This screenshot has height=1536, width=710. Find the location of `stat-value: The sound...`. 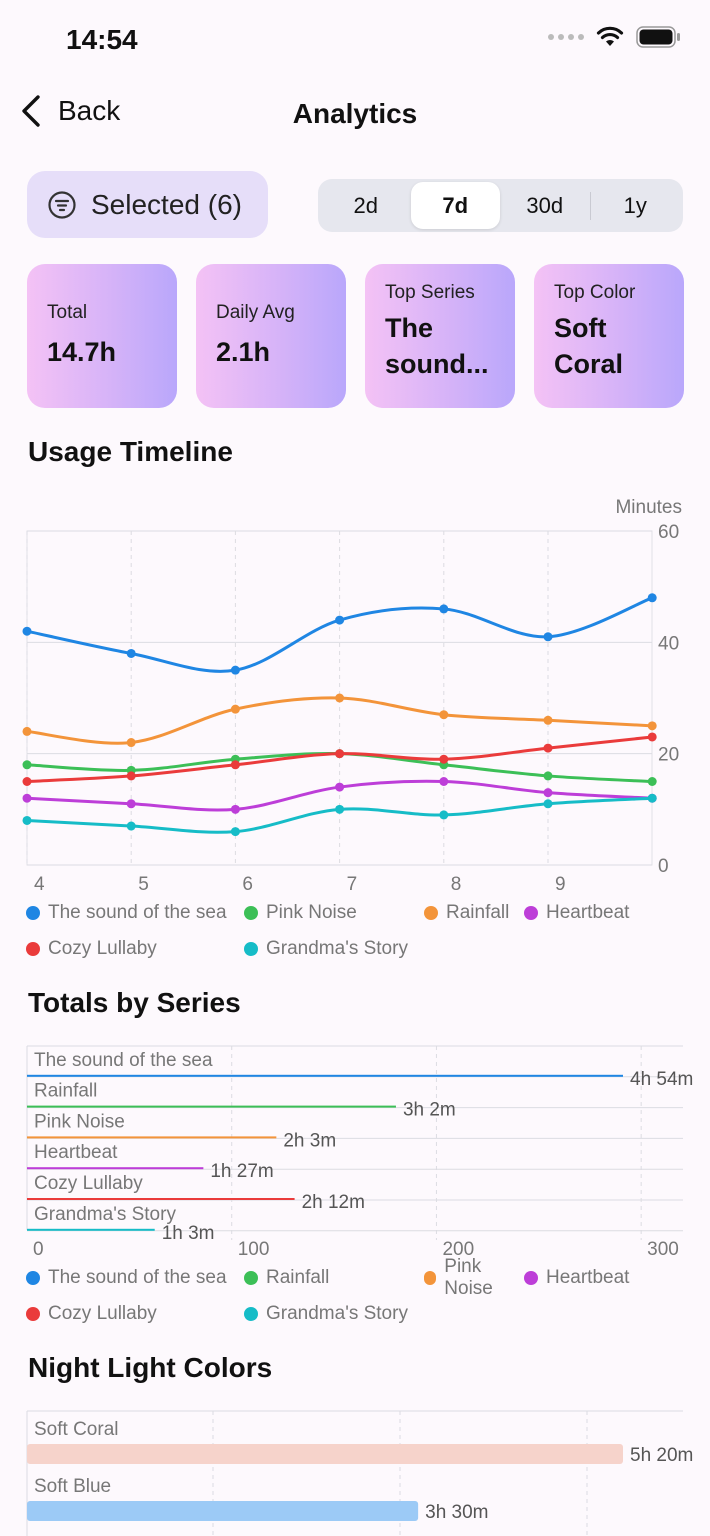

stat-value: The sound... is located at coordinates (437, 346).